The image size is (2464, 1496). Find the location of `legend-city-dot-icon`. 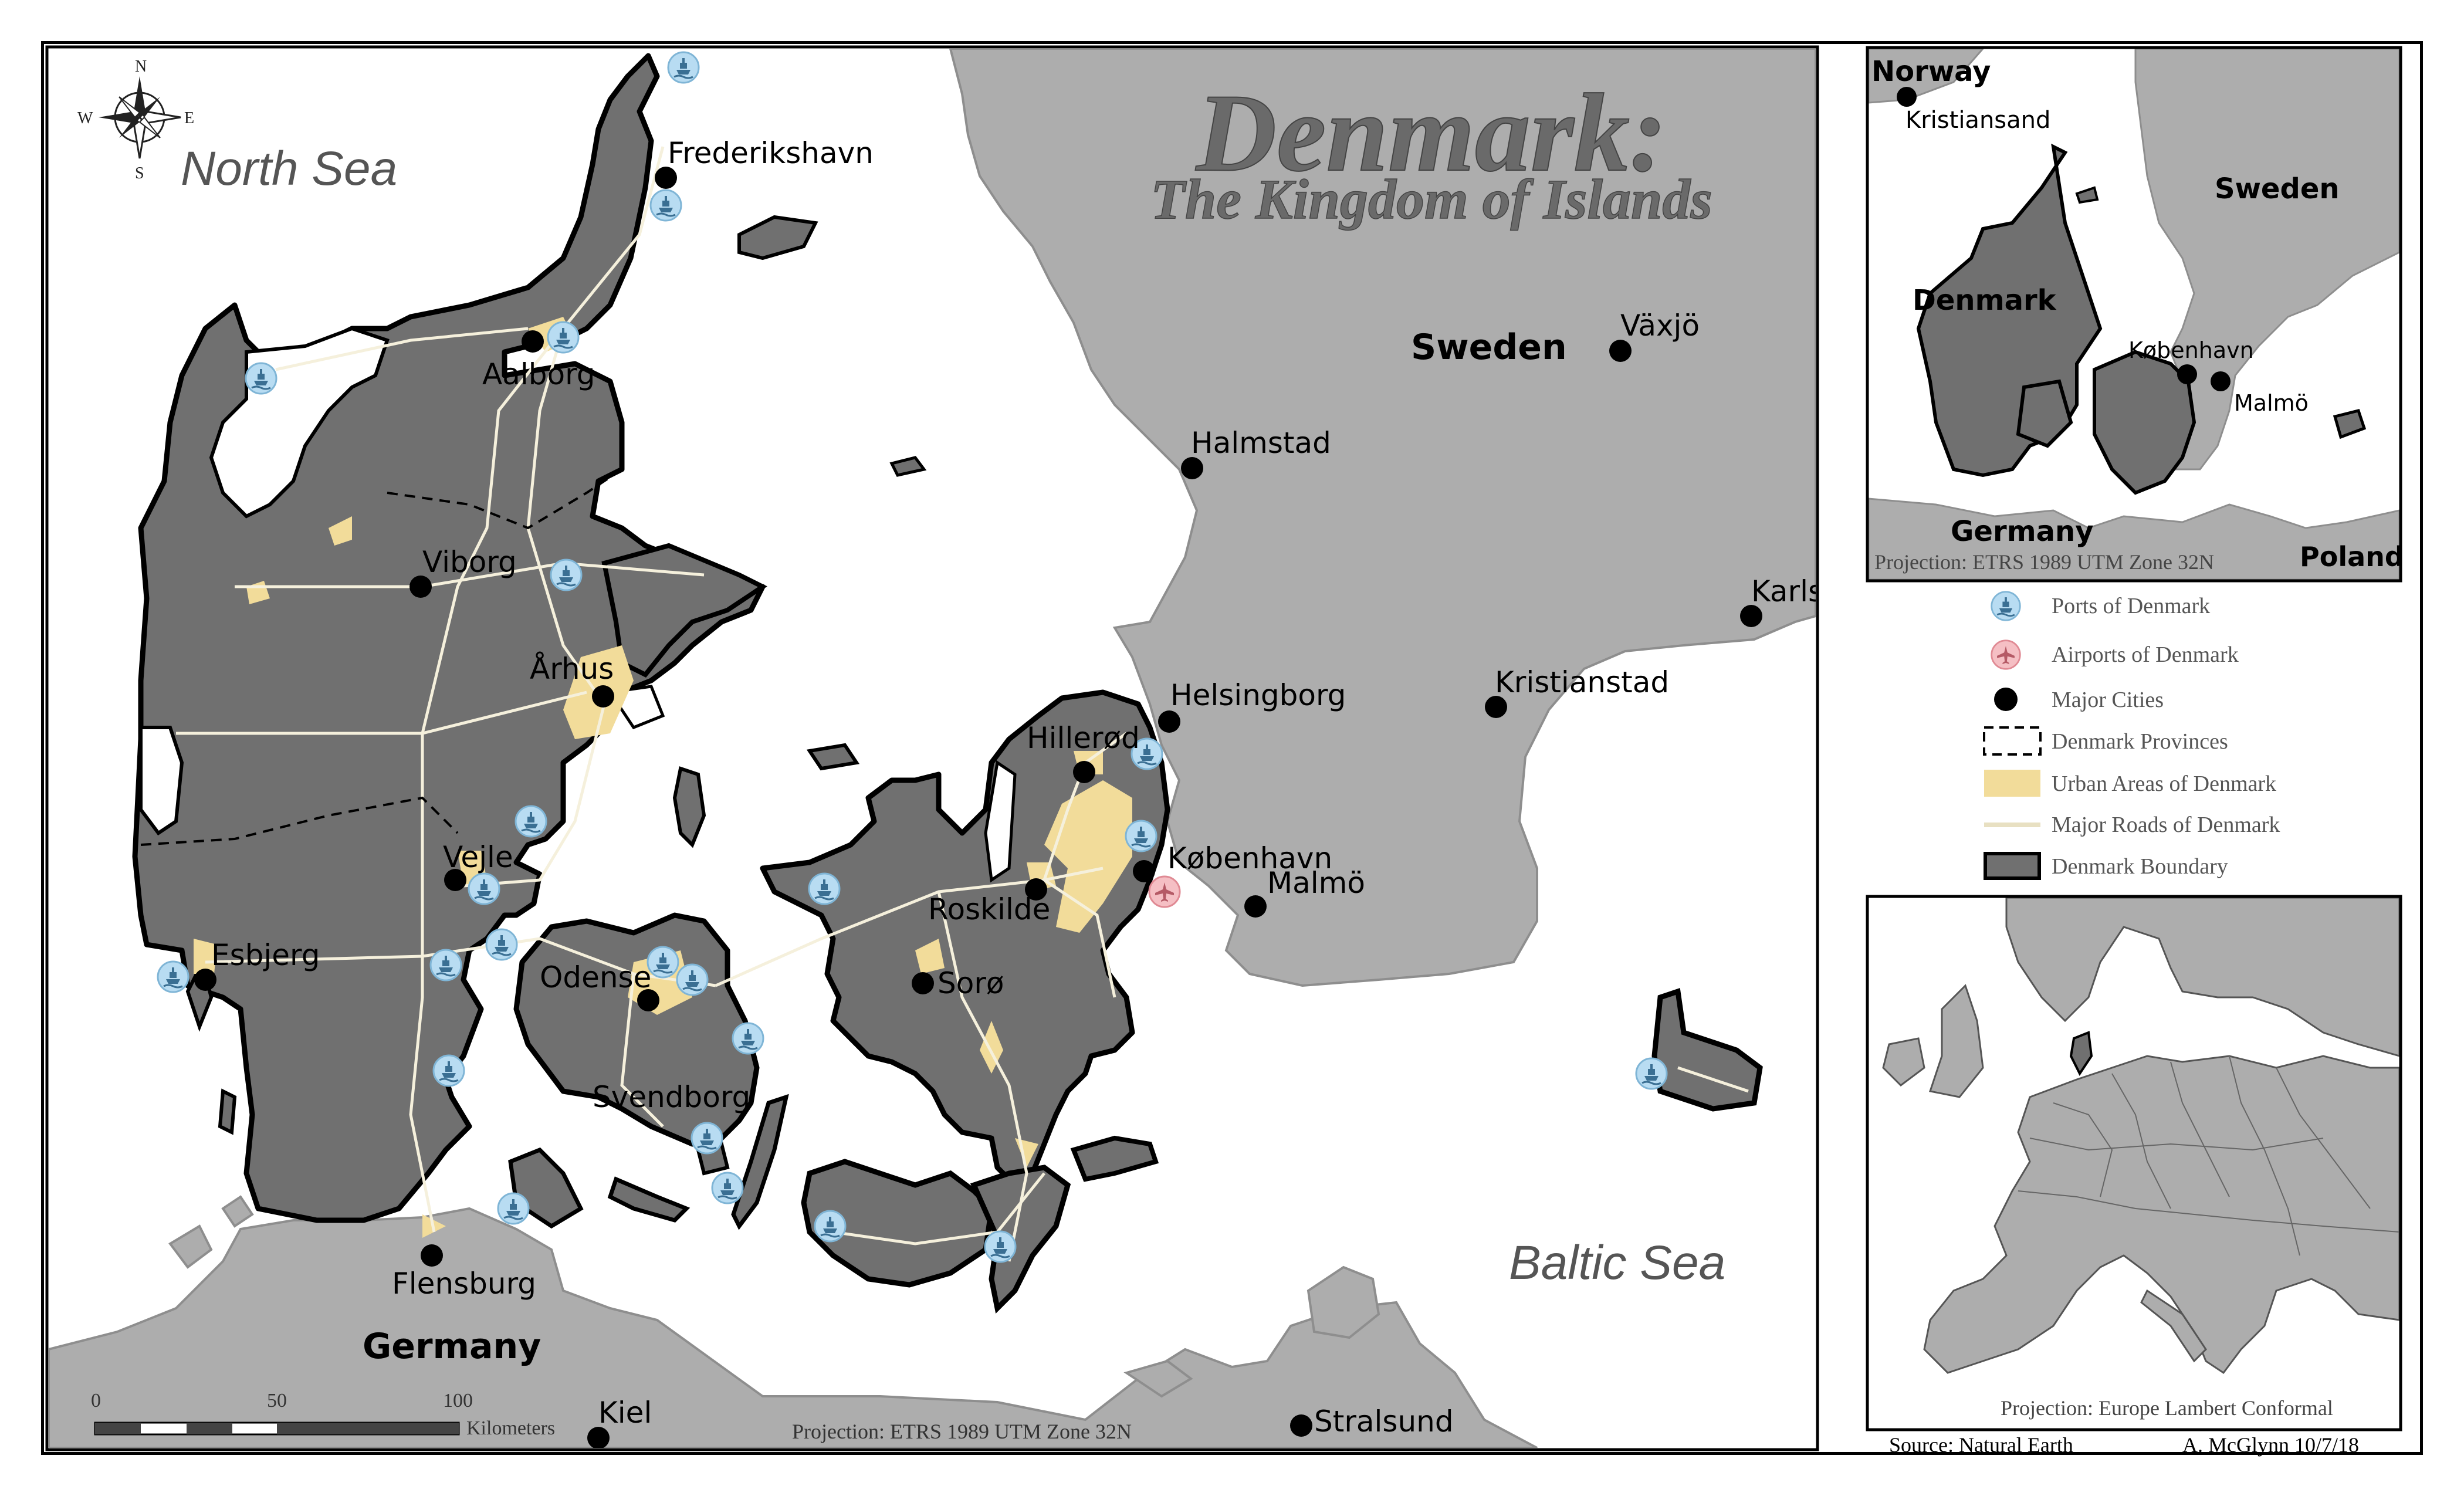

legend-city-dot-icon is located at coordinates (2006, 699).